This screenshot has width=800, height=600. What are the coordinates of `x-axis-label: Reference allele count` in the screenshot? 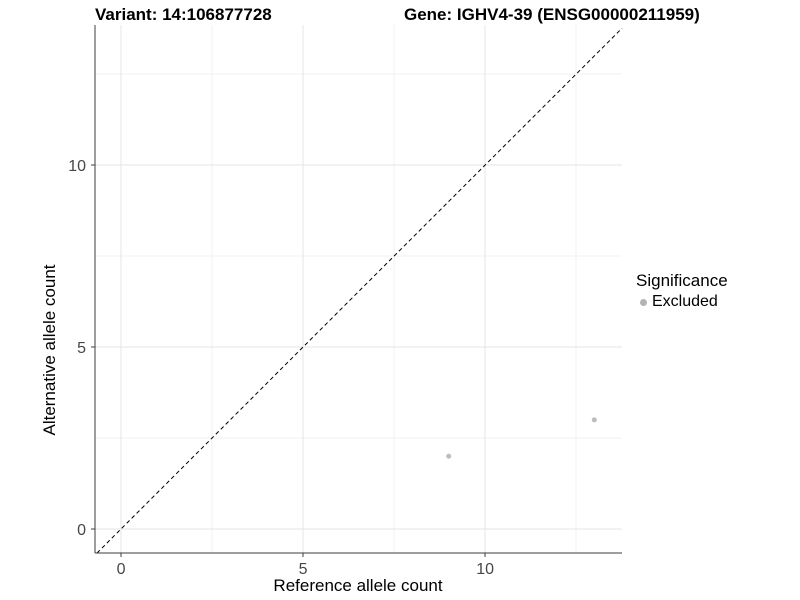 It's located at (358, 585).